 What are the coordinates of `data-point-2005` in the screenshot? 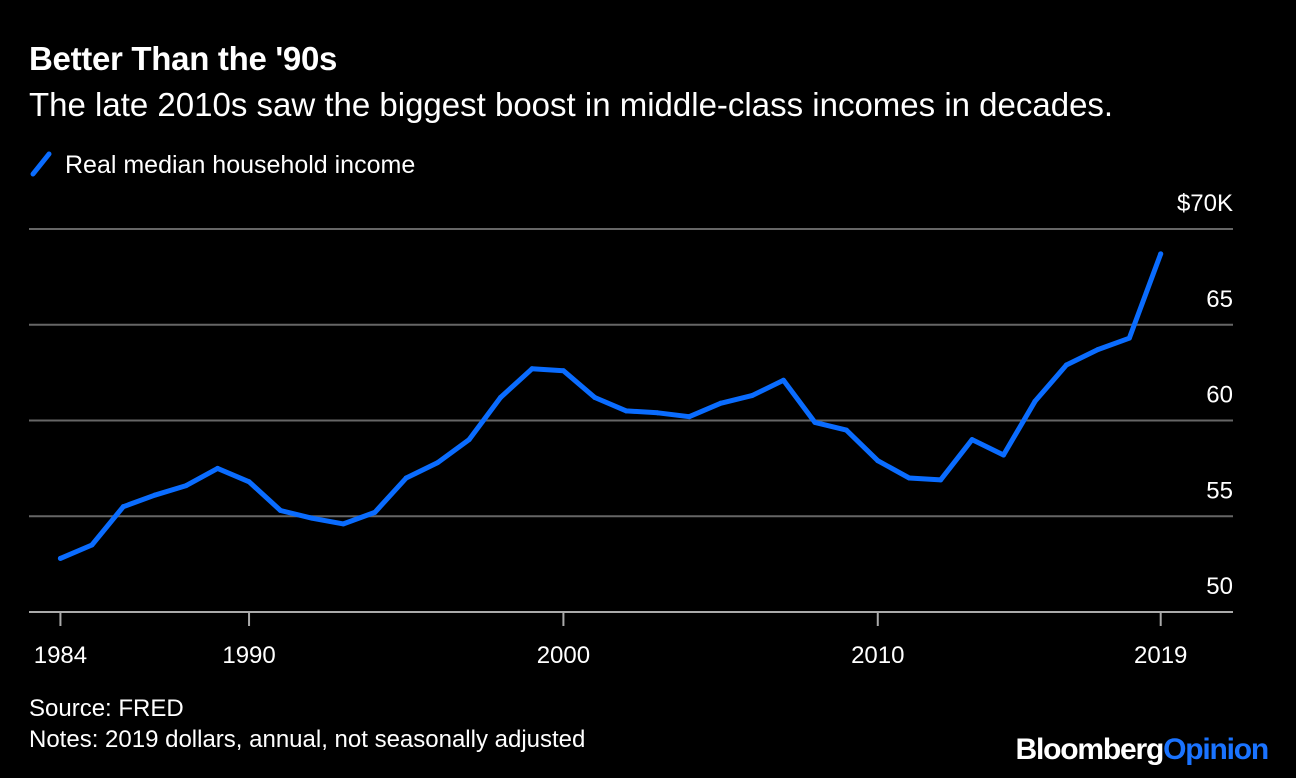 It's located at (721, 403).